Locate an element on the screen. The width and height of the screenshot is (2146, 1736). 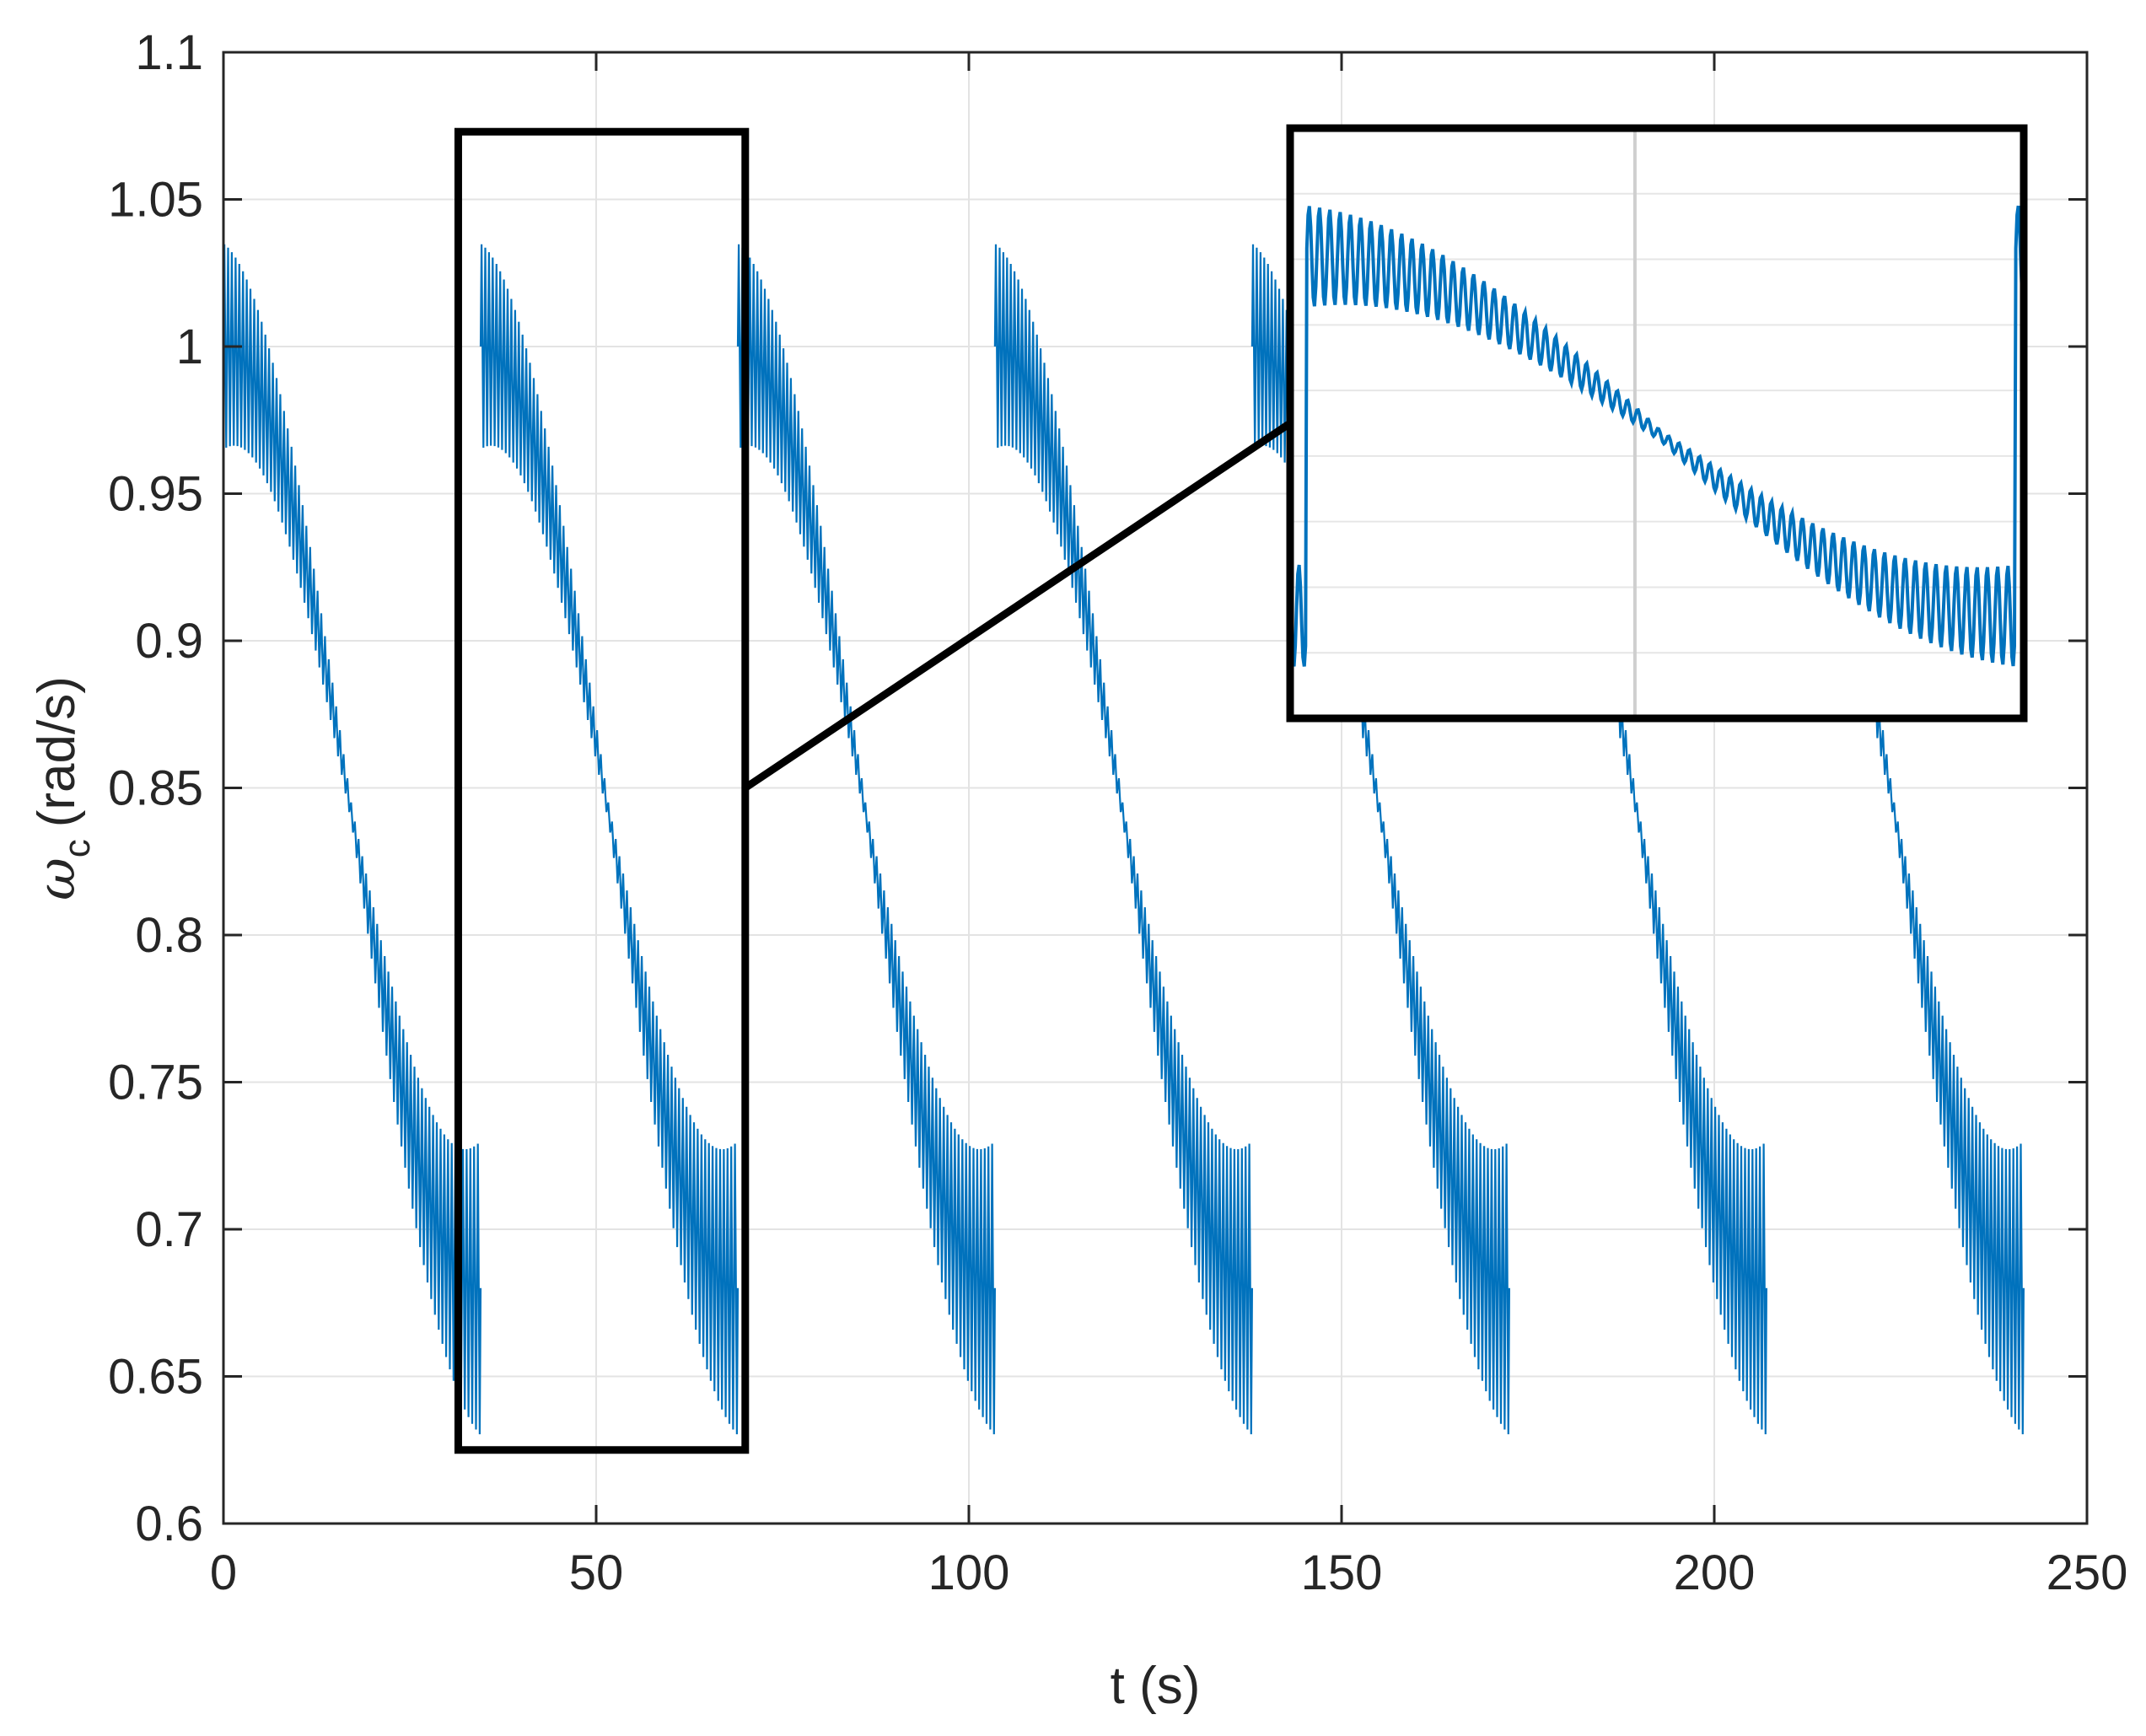
y-tick-label: 0.8 is located at coordinates (169, 935).